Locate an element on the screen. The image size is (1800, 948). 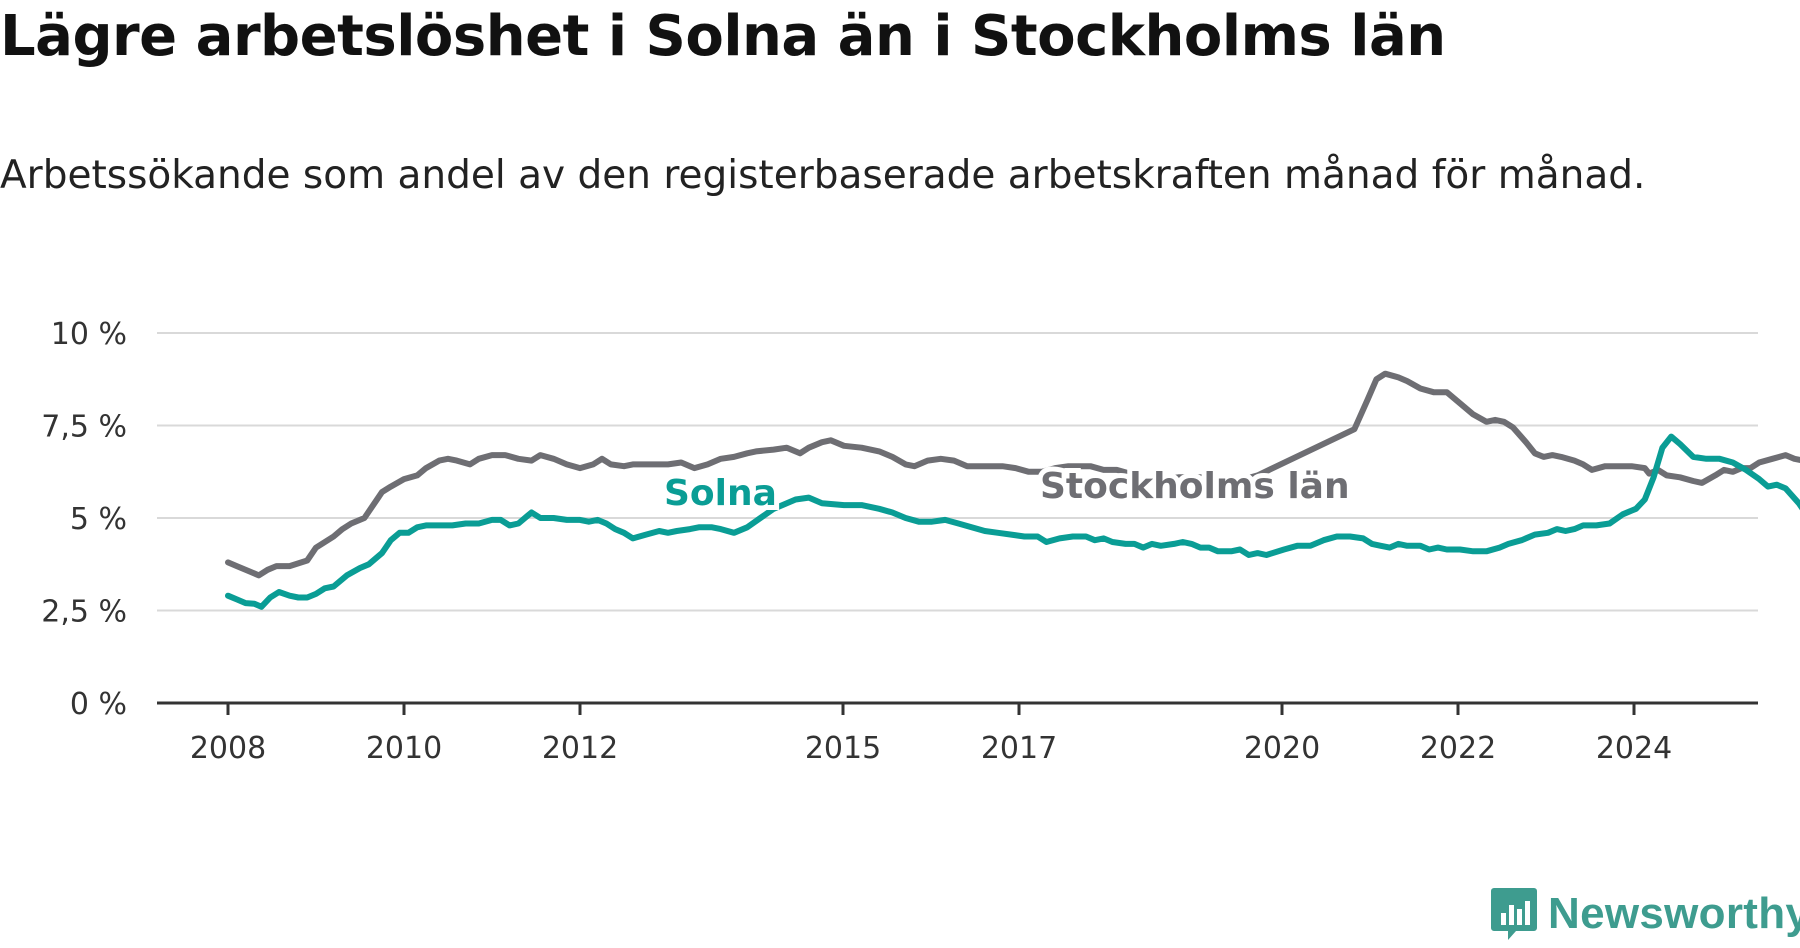
brand-name: Newsworthy is located at coordinates (1674, 913).